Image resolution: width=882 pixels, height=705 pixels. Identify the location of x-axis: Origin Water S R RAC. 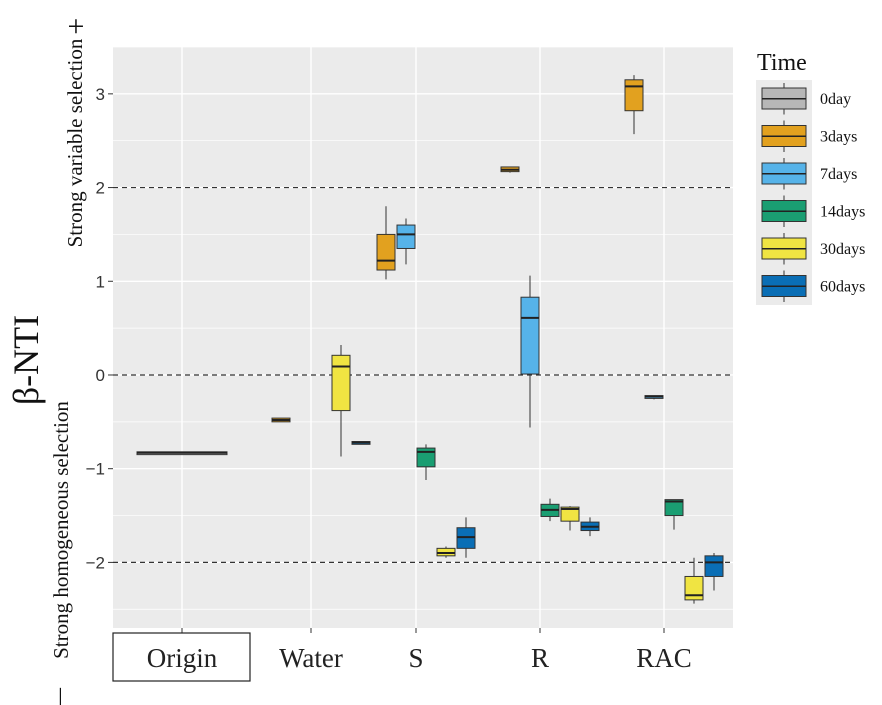
(419, 650).